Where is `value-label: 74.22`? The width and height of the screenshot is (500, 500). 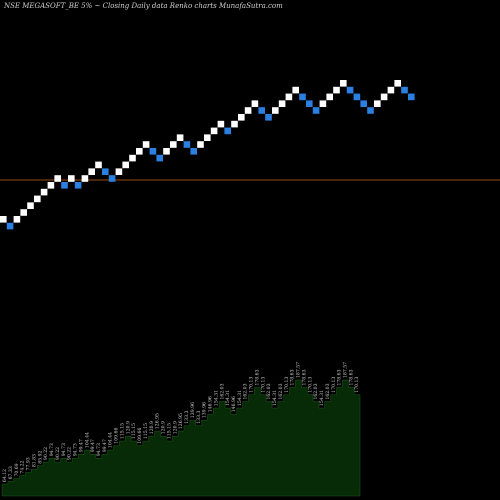
value-label: 74.22 is located at coordinates (23, 466).